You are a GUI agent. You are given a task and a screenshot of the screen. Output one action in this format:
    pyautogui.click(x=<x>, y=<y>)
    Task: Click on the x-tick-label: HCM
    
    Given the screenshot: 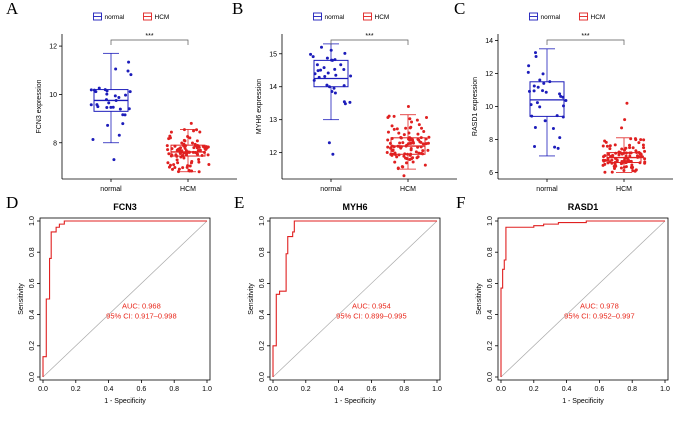 What is the action you would take?
    pyautogui.click(x=624, y=189)
    